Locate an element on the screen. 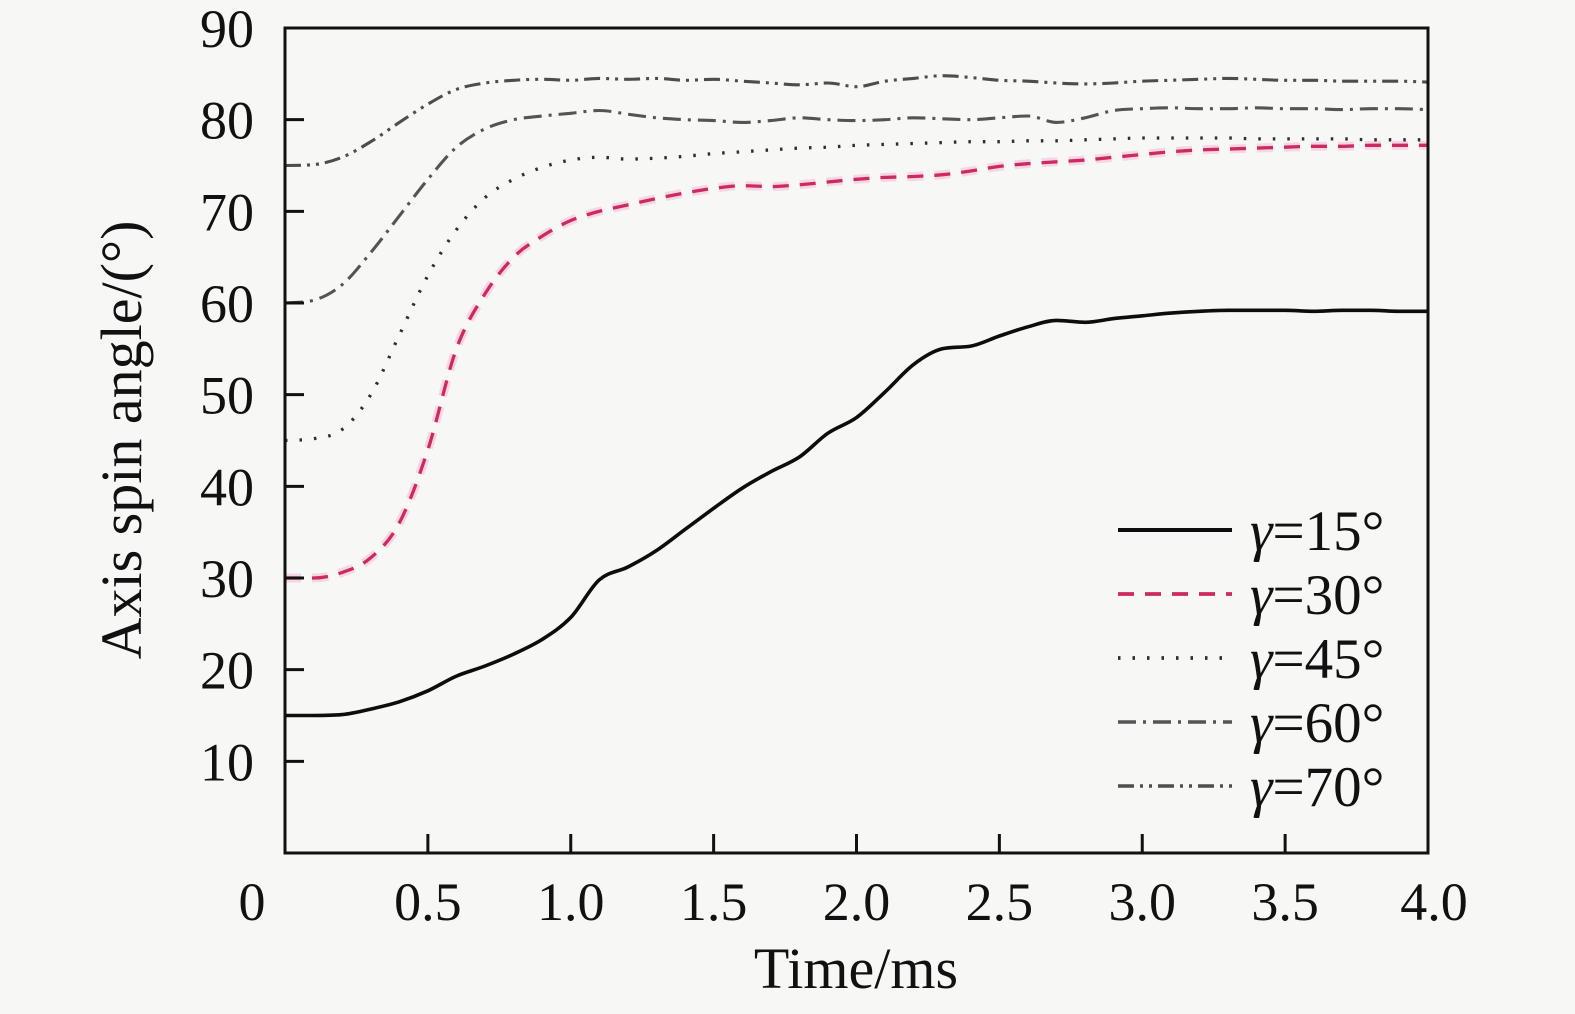  y-axis-tick-labels: 10 20 30 40 50 60 70 80 90 is located at coordinates (227, 396).